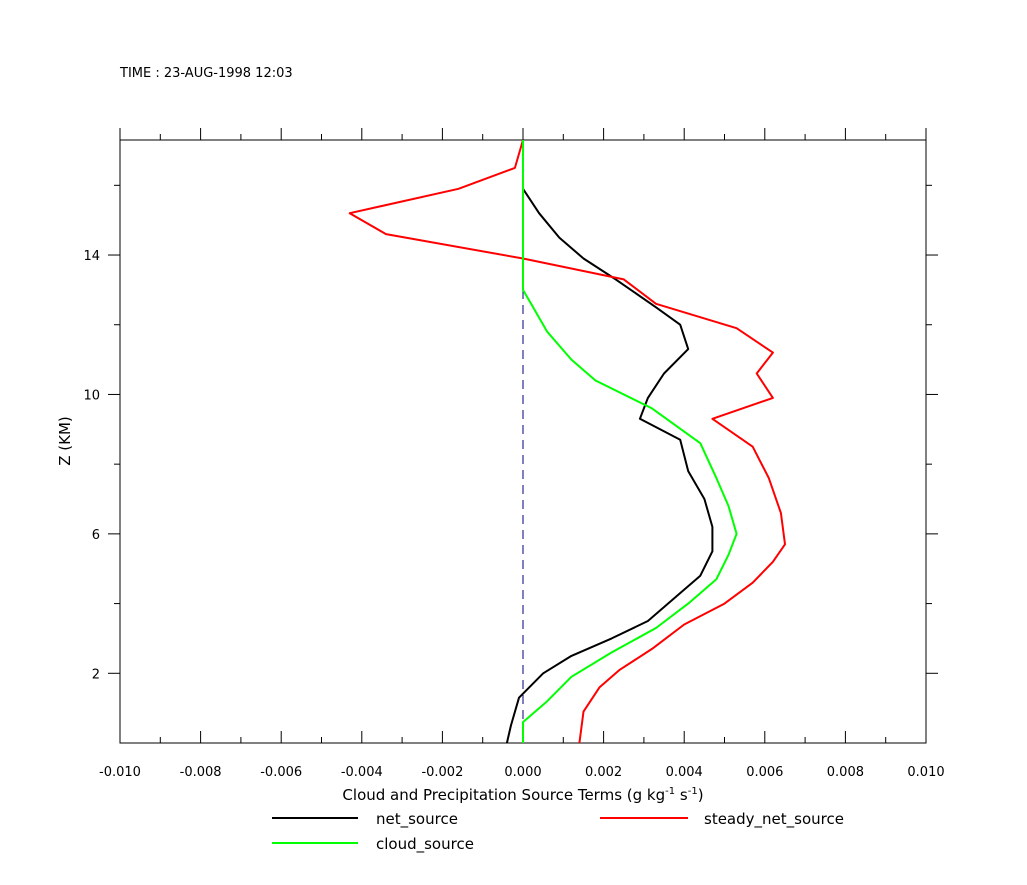 The width and height of the screenshot is (1027, 885). Describe the element at coordinates (701, 795) in the screenshot. I see `x-axis-label-end: )` at that location.